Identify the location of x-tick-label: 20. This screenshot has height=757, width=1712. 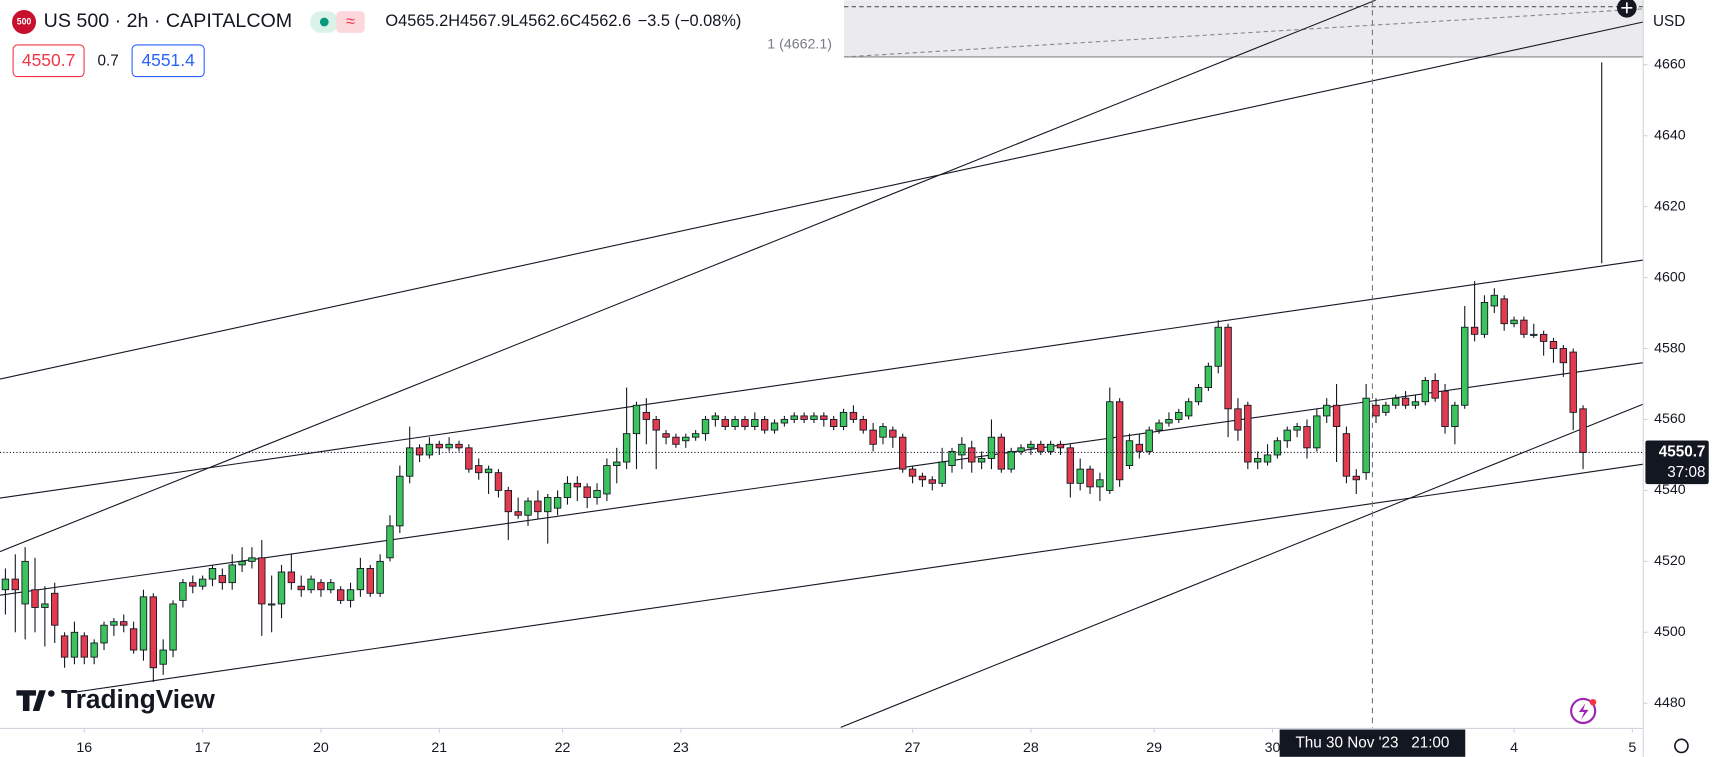
(321, 748).